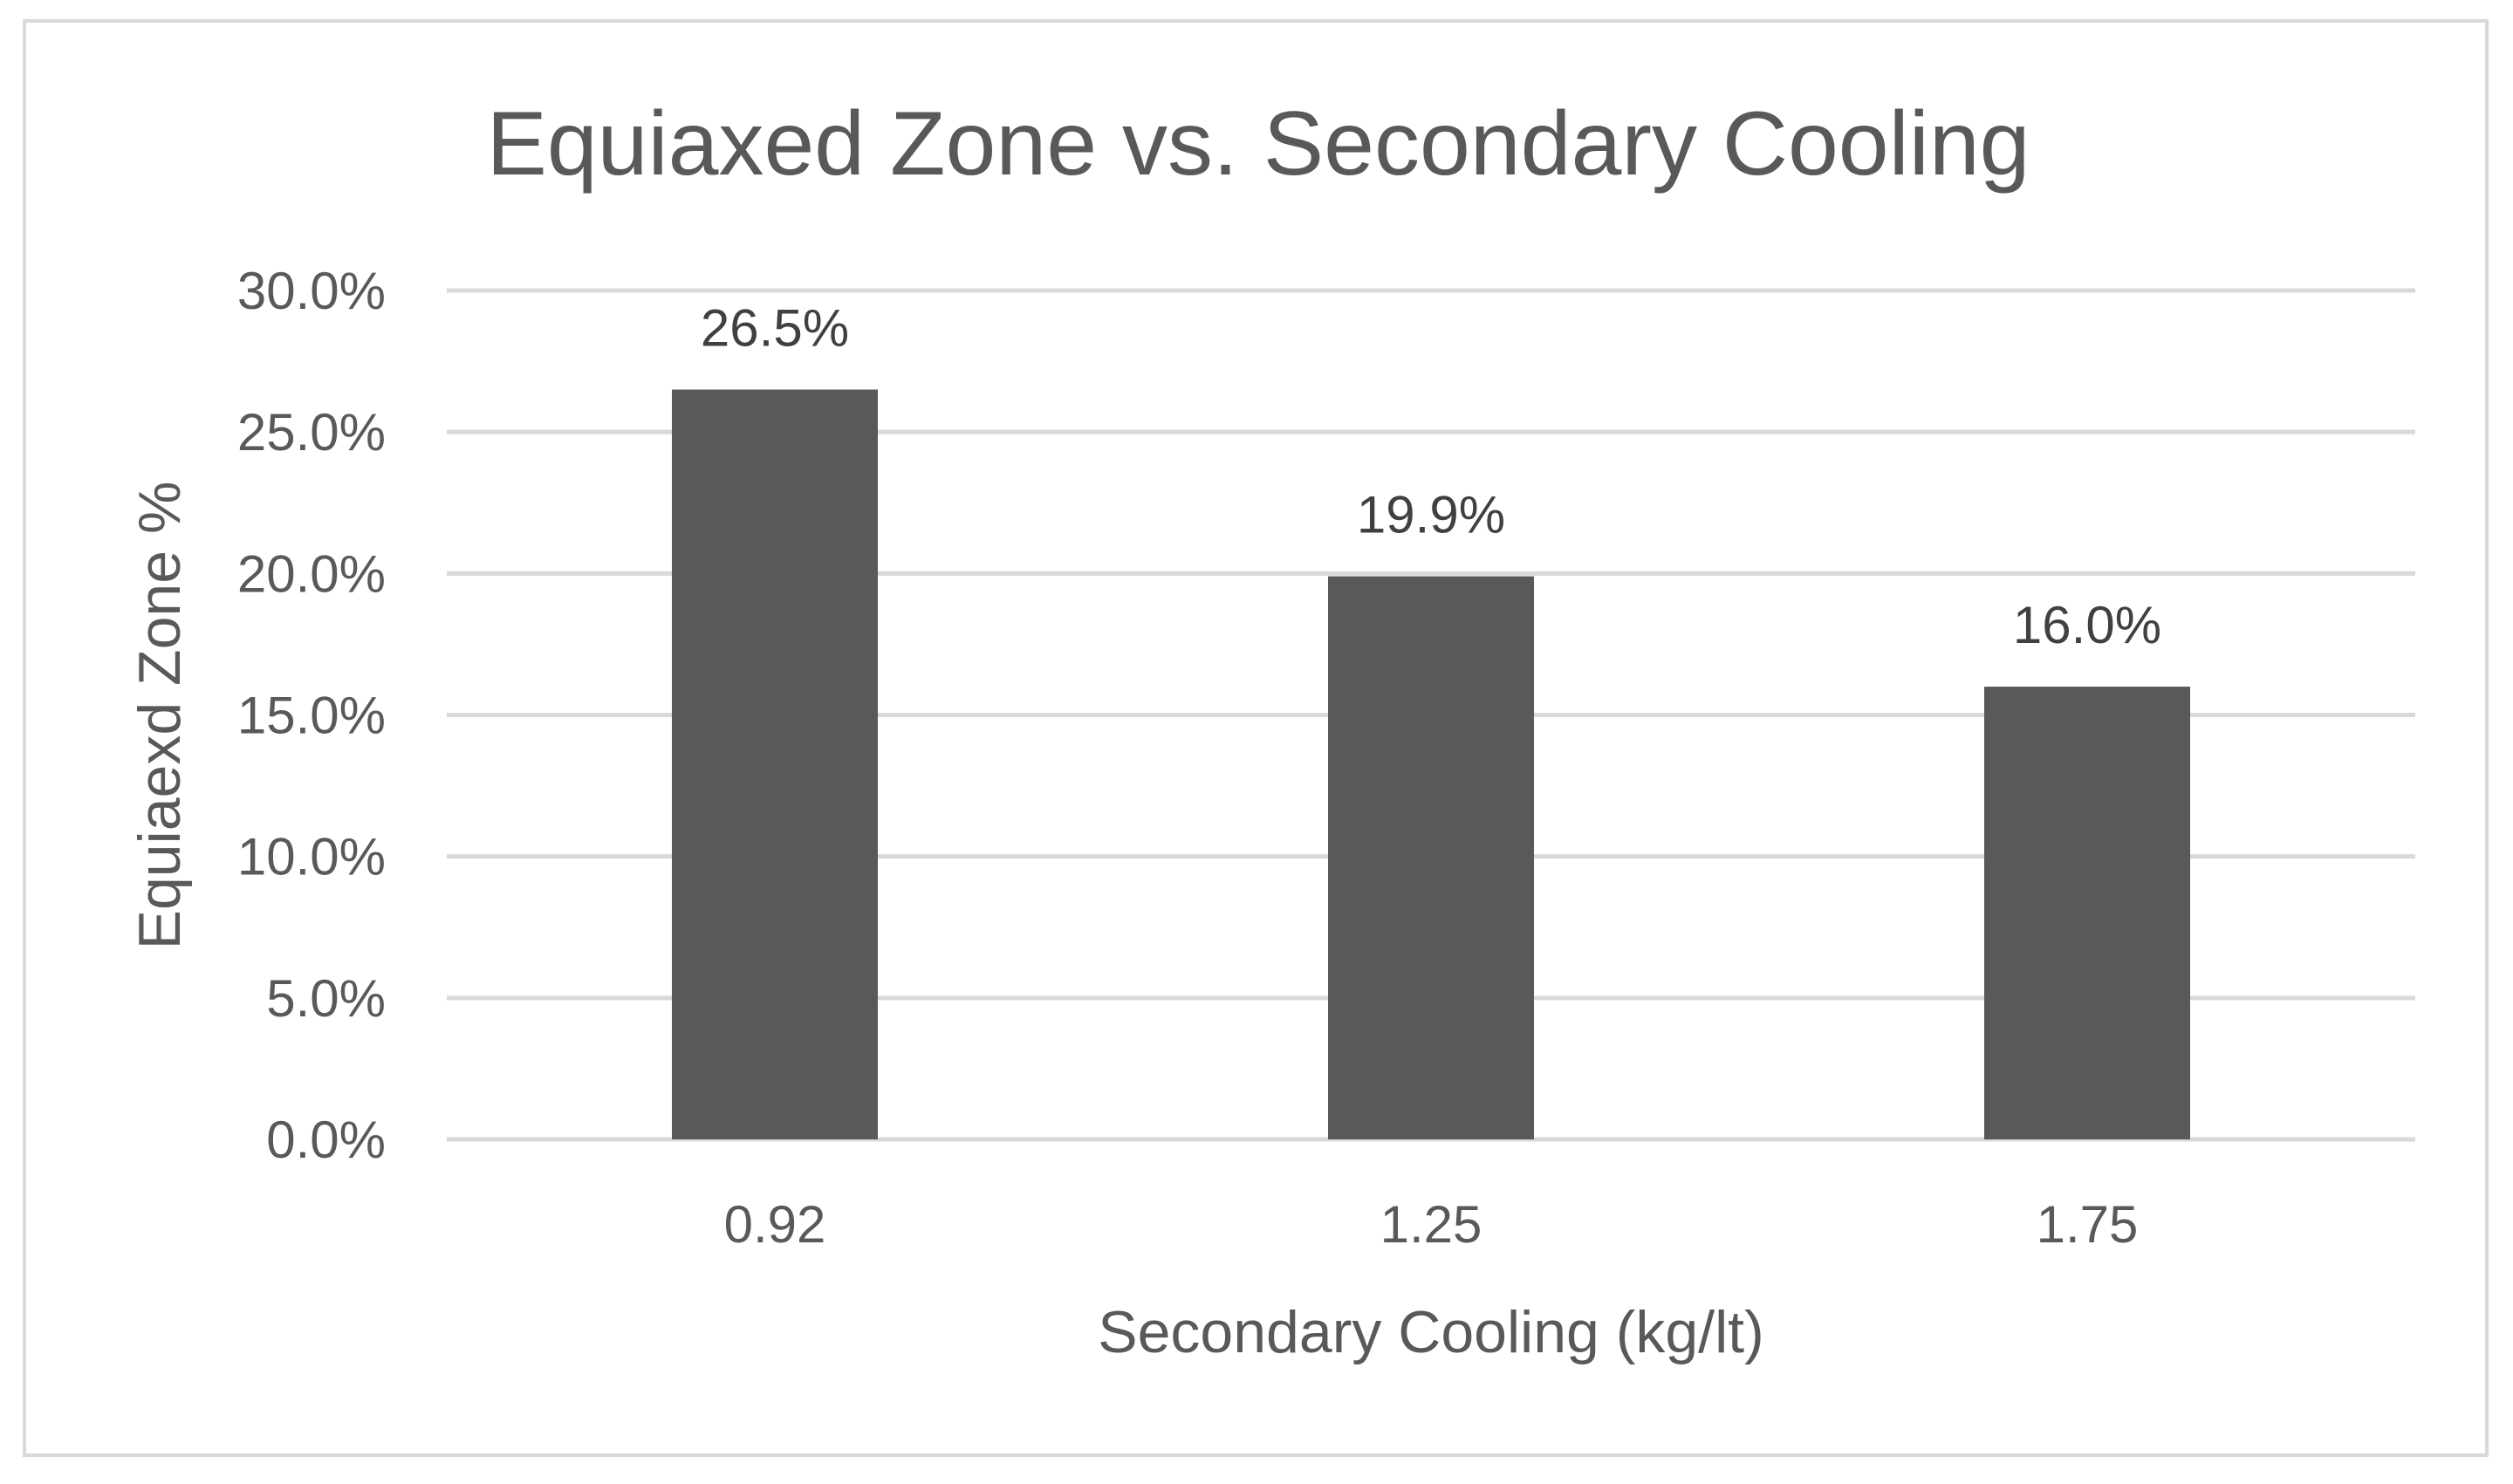  Describe the element at coordinates (326, 1140) in the screenshot. I see `y-tick-label: 0.0%` at that location.